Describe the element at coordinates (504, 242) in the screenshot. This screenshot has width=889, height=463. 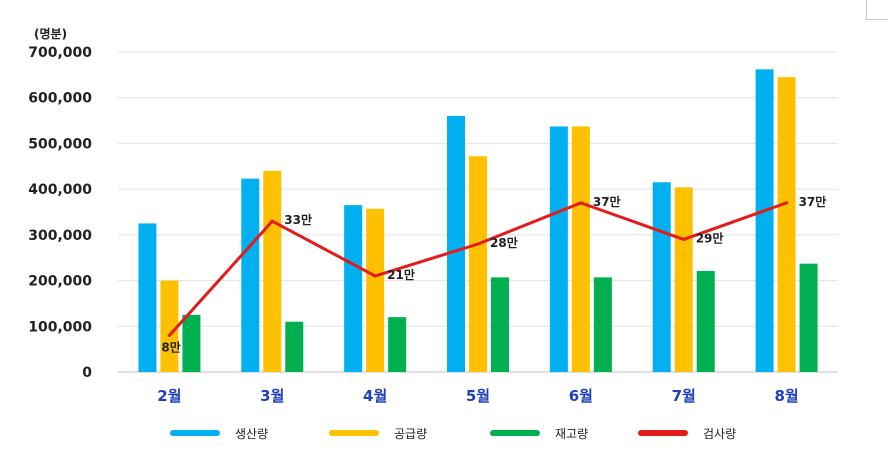
I see `data-label: 28만` at that location.